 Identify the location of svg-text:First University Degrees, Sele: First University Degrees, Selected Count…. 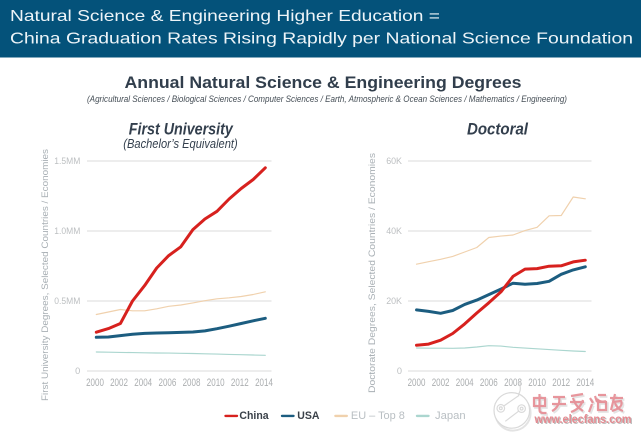
(45, 274).